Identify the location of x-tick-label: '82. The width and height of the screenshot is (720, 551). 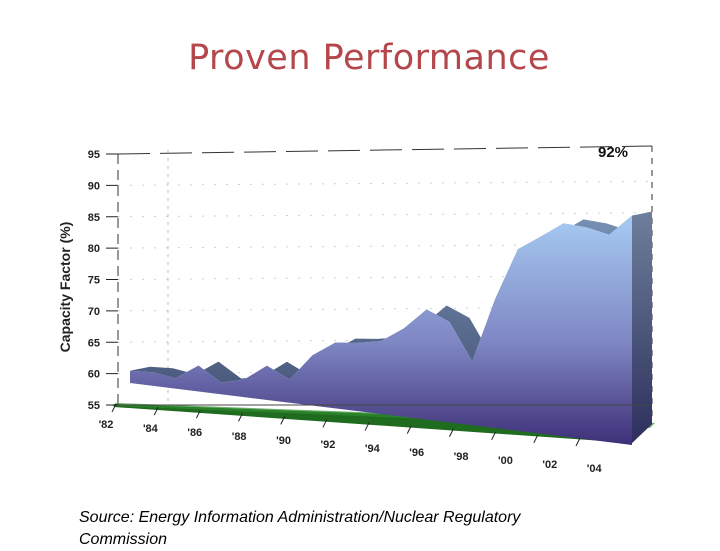
(106, 425).